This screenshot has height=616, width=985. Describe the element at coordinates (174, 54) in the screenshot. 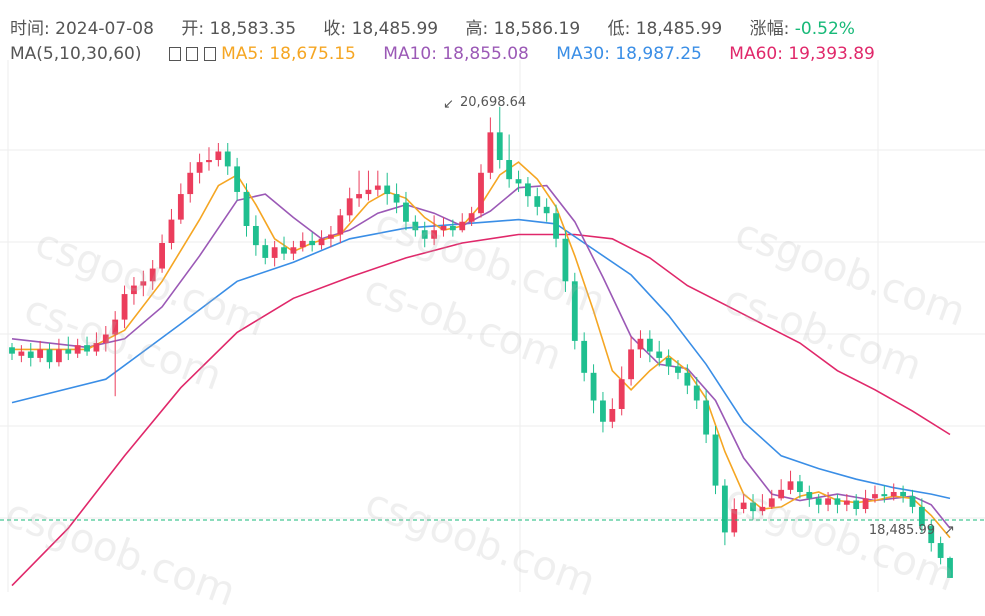

I see `eye-icon` at that location.